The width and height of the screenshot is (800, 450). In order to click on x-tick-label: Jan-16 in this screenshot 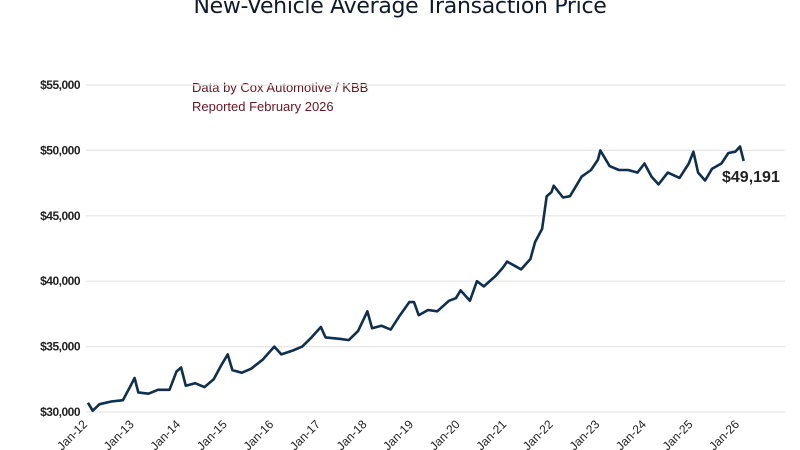, I will do `click(259, 433)`.